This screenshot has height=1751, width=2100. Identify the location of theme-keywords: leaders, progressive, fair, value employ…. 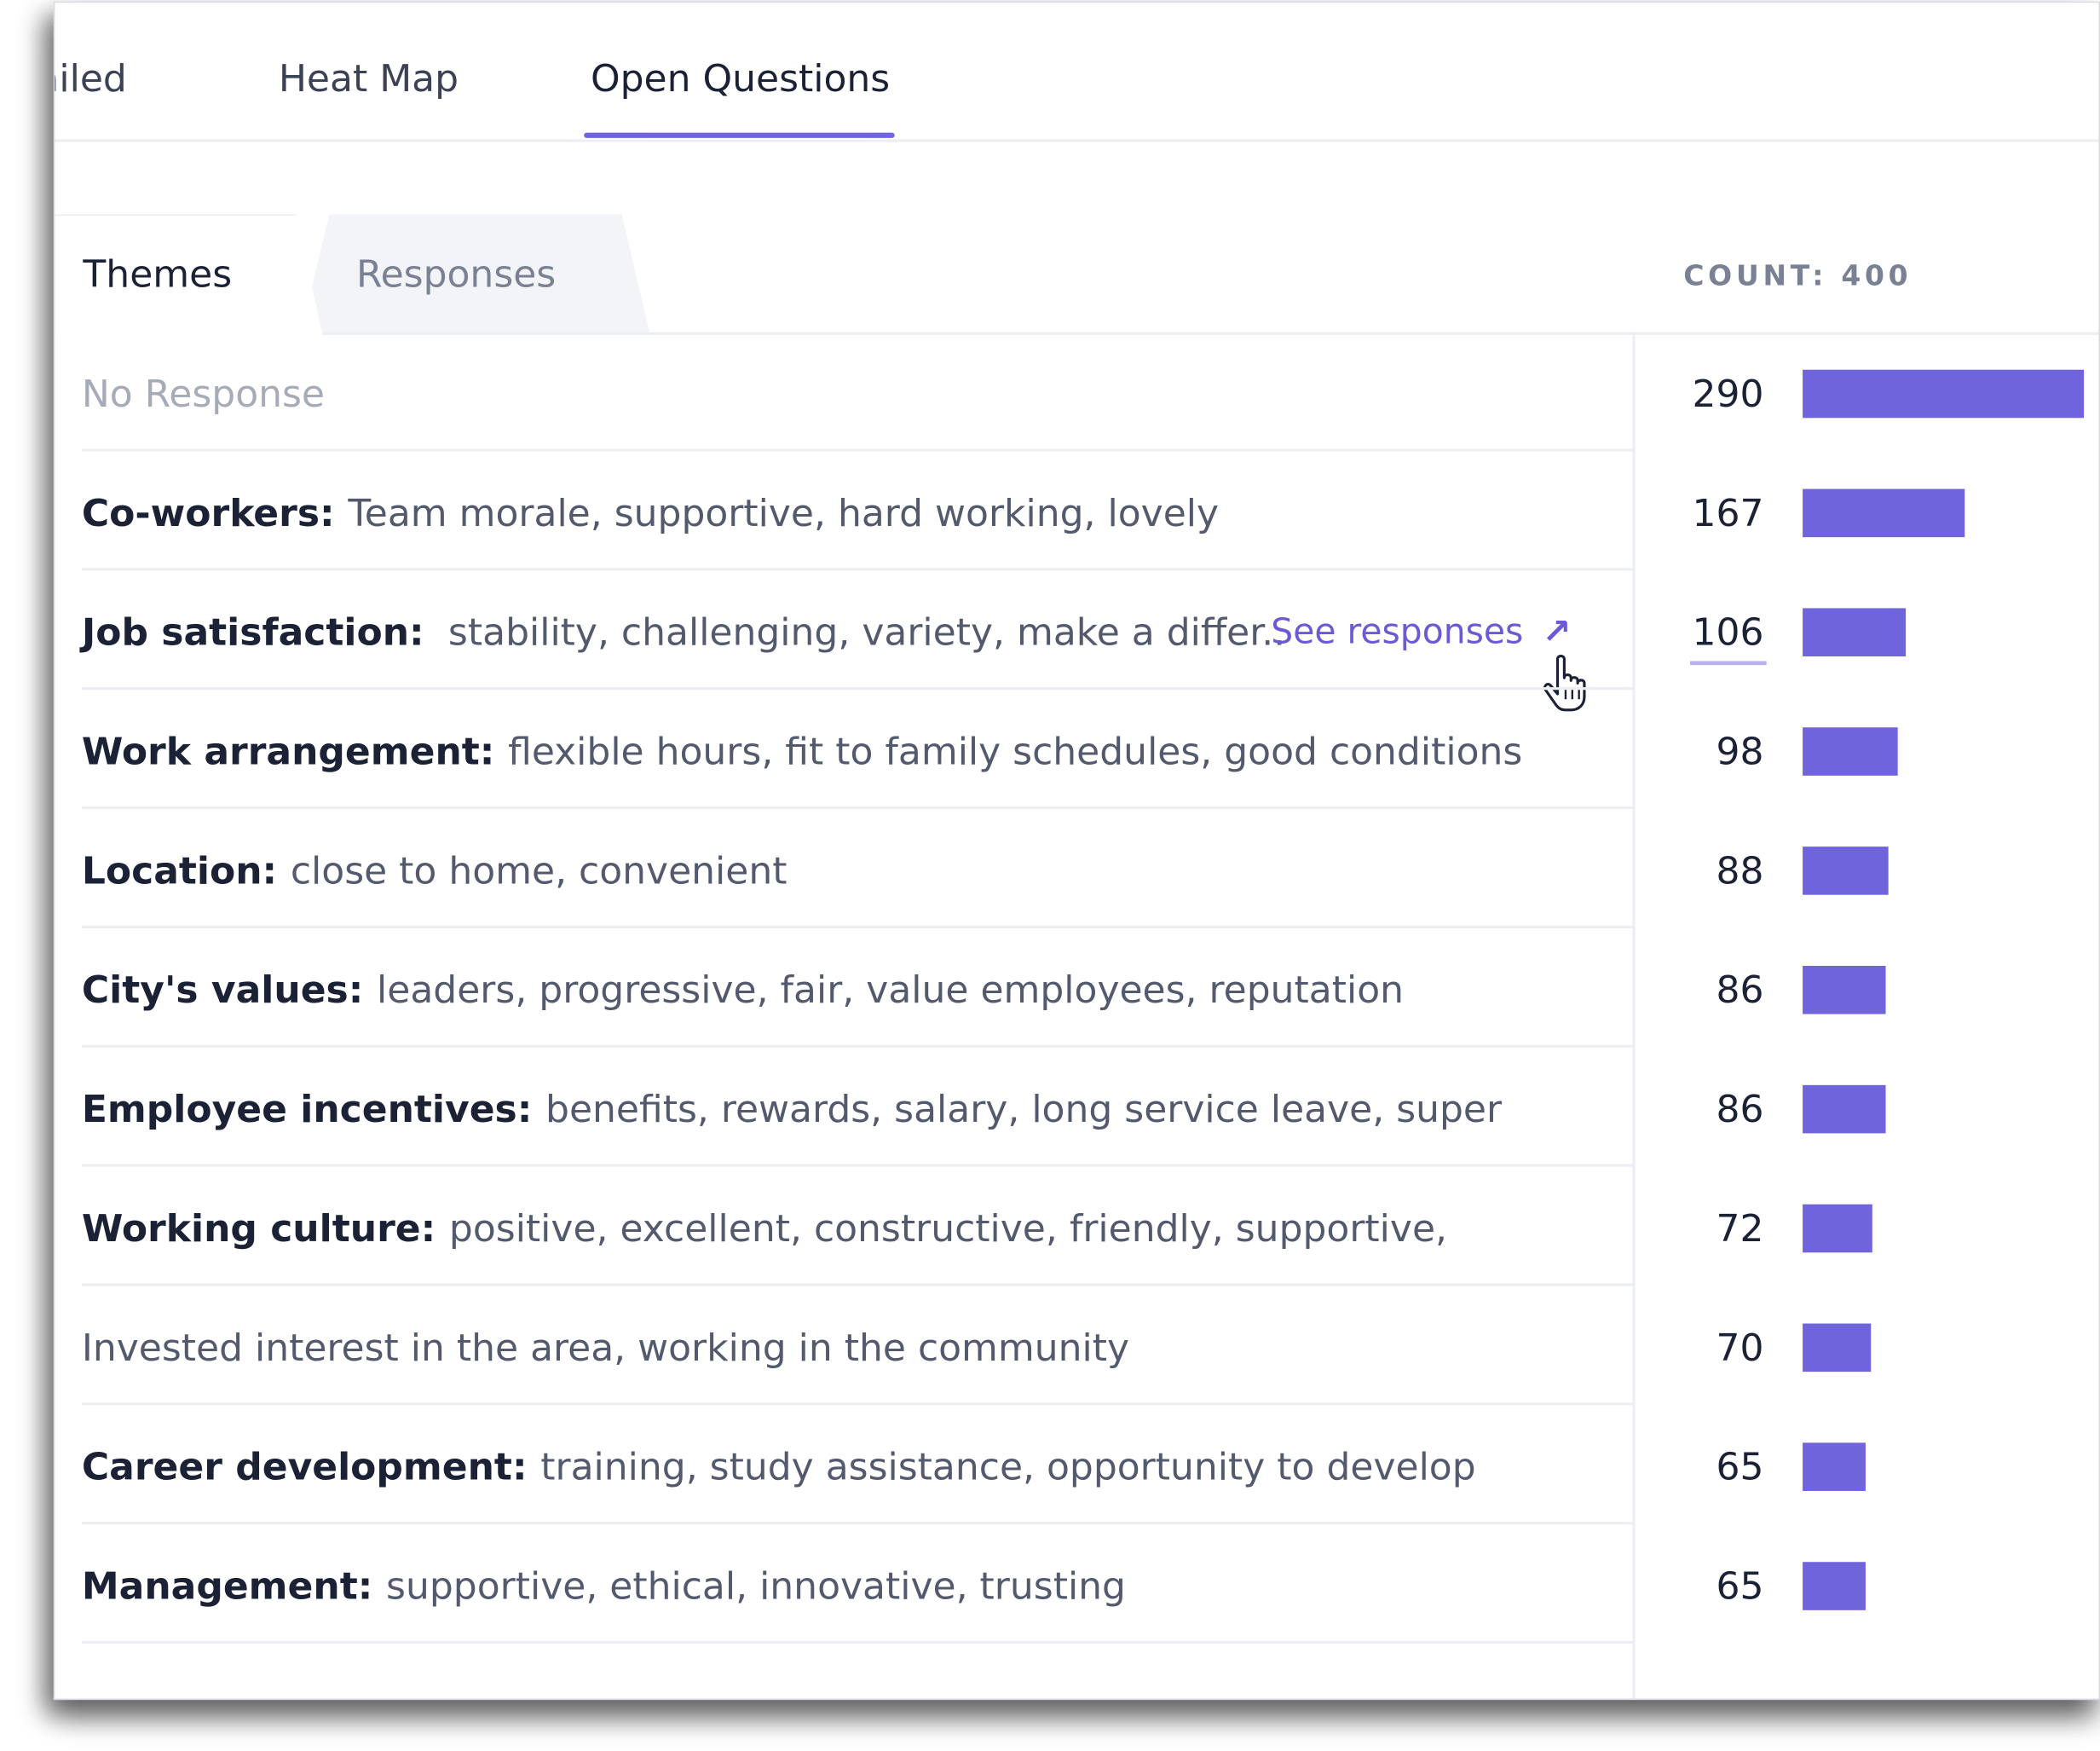
(891, 991).